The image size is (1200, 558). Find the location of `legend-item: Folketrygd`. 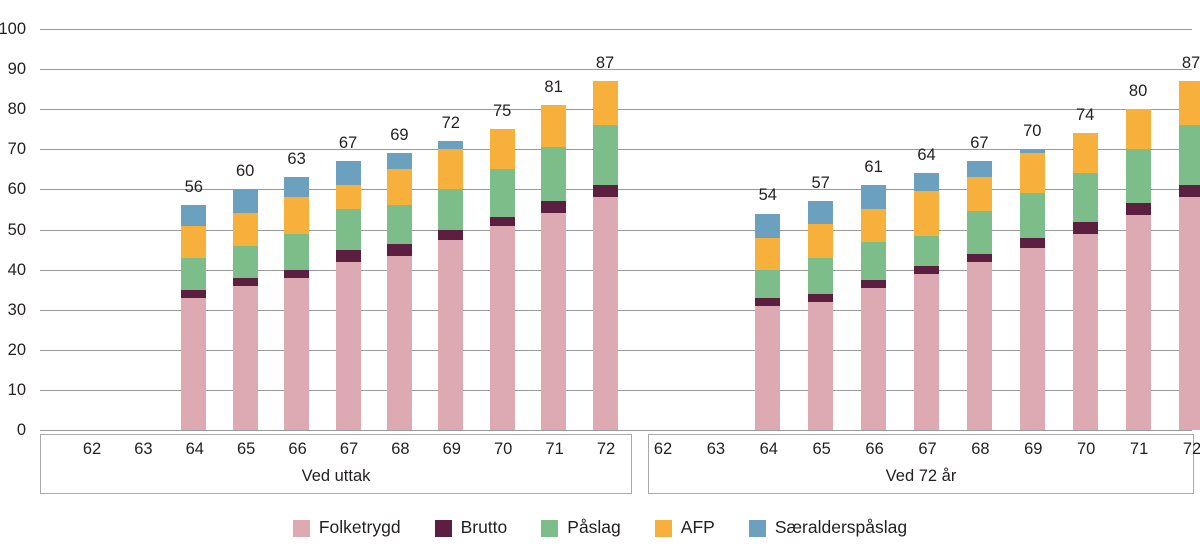

legend-item: Folketrygd is located at coordinates (346, 528).